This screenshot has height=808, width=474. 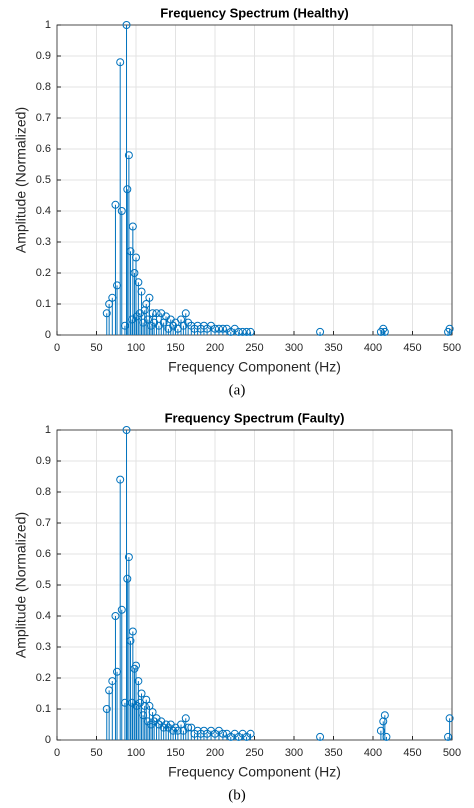 What do you see at coordinates (254, 367) in the screenshot?
I see `x-axis-label: Frequency Component (Hz)` at bounding box center [254, 367].